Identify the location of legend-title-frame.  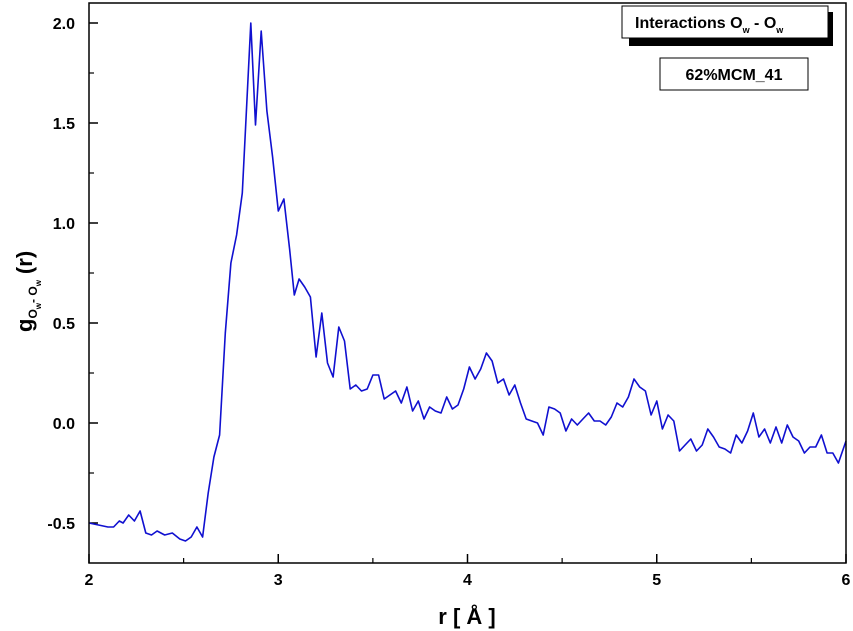
(725, 22).